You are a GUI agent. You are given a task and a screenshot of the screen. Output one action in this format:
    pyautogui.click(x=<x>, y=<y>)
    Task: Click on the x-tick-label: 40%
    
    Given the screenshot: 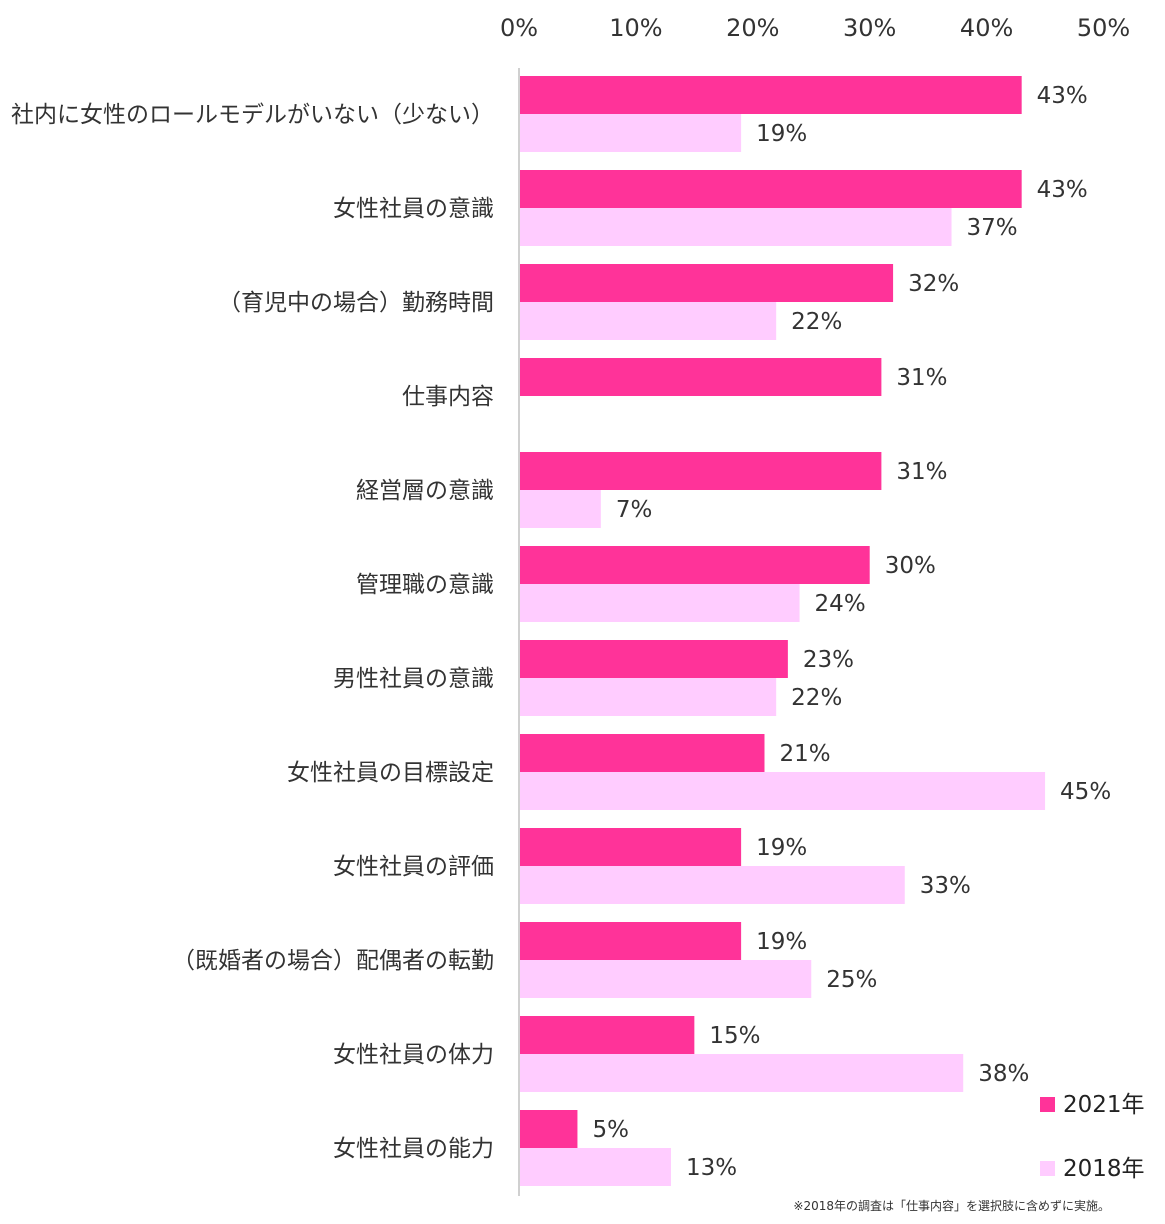 What is the action you would take?
    pyautogui.click(x=986, y=28)
    